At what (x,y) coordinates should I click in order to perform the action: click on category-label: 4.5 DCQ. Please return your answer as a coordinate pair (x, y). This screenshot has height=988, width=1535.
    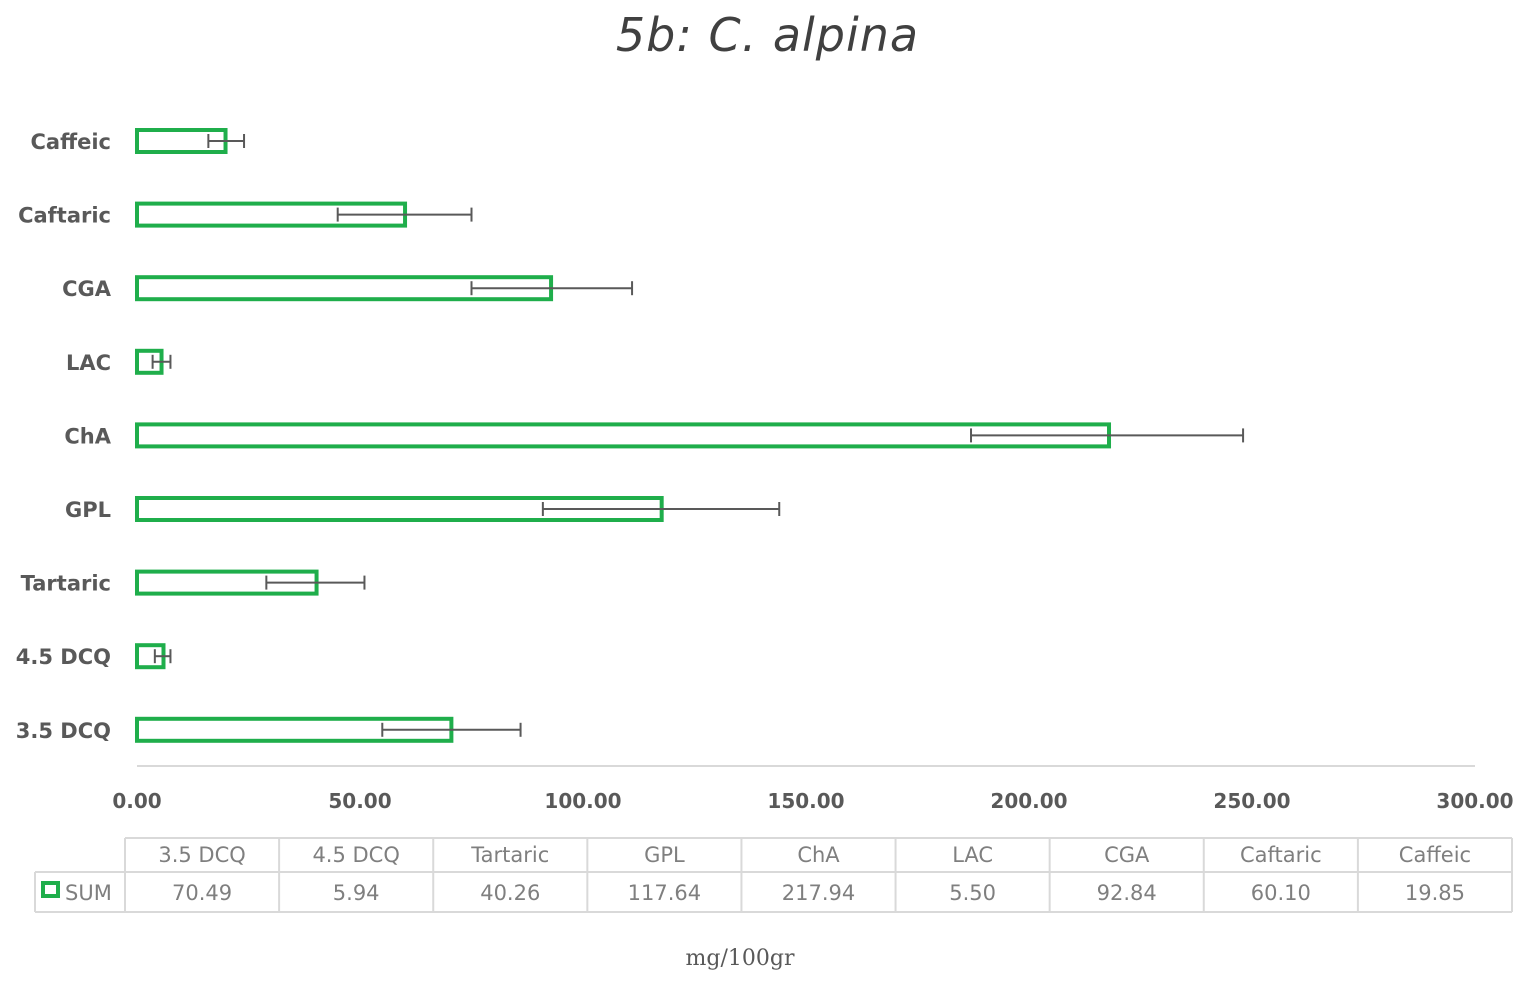
    Looking at the image, I should click on (63, 657).